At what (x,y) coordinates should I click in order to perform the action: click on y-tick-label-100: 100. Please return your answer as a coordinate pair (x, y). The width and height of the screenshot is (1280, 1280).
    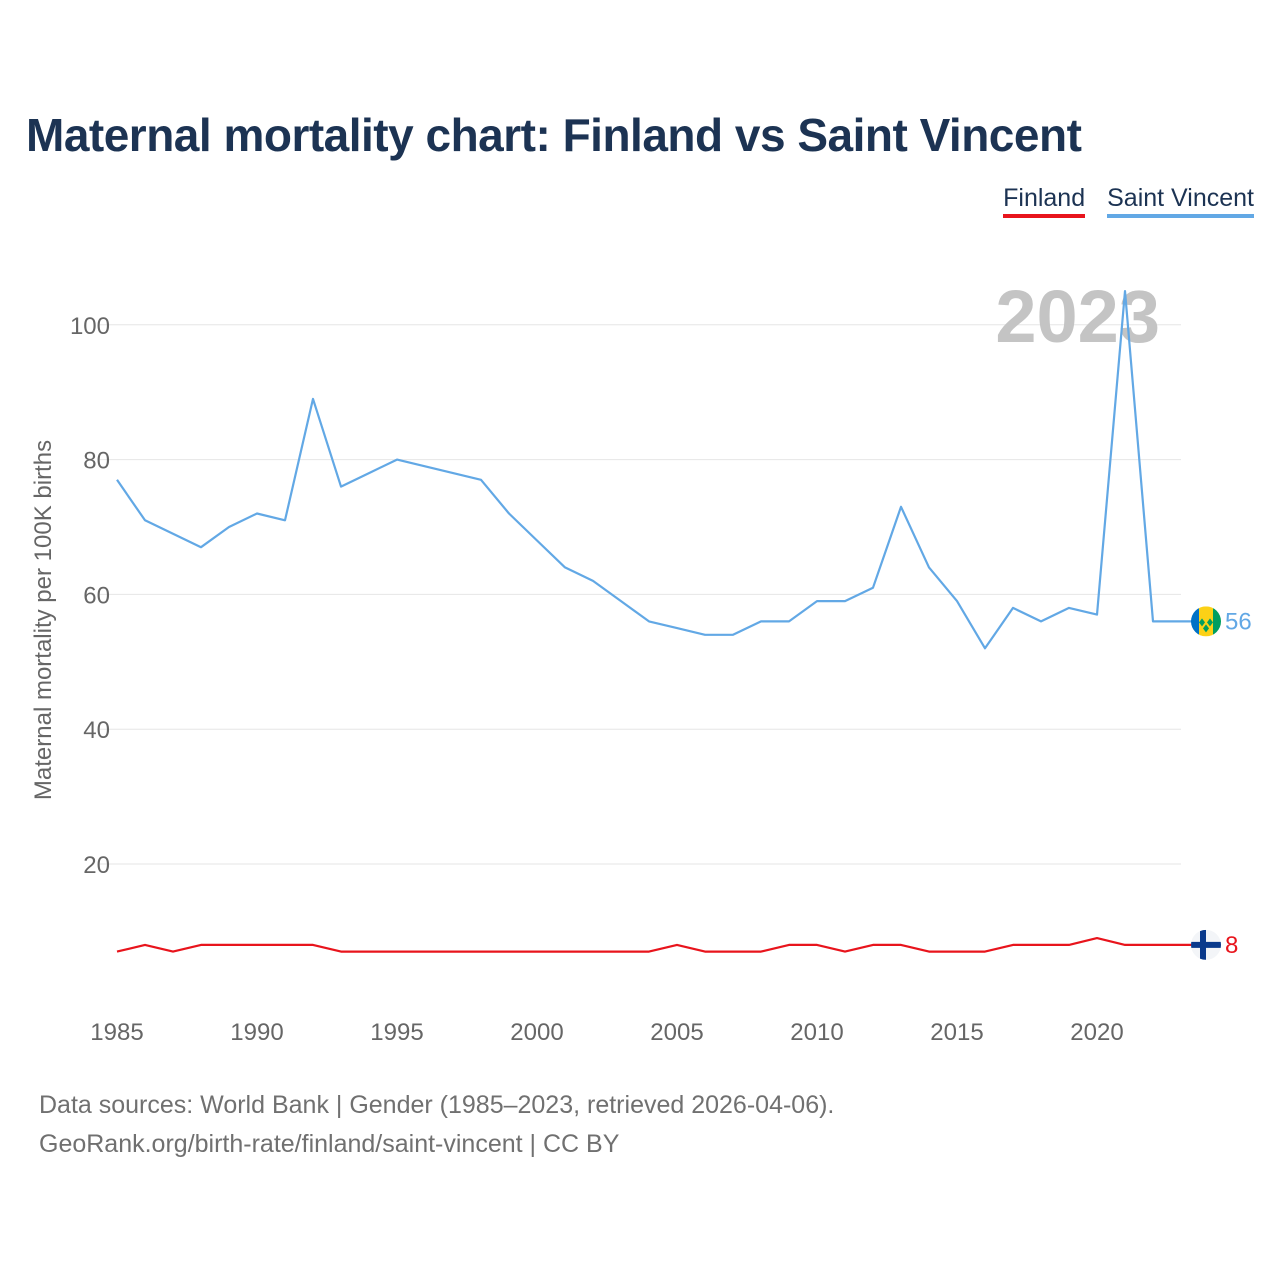
    Looking at the image, I should click on (90, 326).